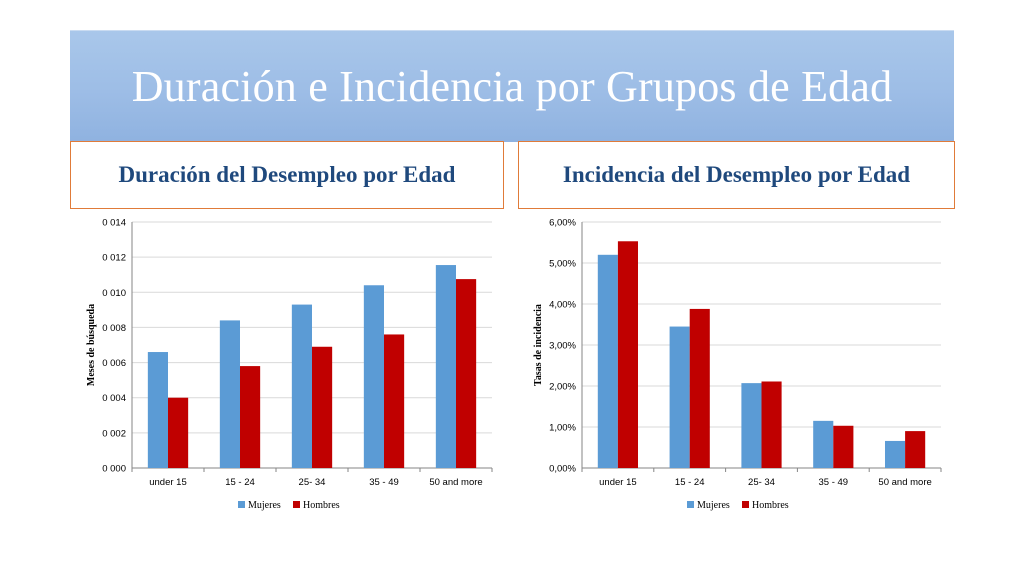 Image resolution: width=1024 pixels, height=576 pixels. What do you see at coordinates (562, 223) in the screenshot?
I see `y-tick-label: 6,00%` at bounding box center [562, 223].